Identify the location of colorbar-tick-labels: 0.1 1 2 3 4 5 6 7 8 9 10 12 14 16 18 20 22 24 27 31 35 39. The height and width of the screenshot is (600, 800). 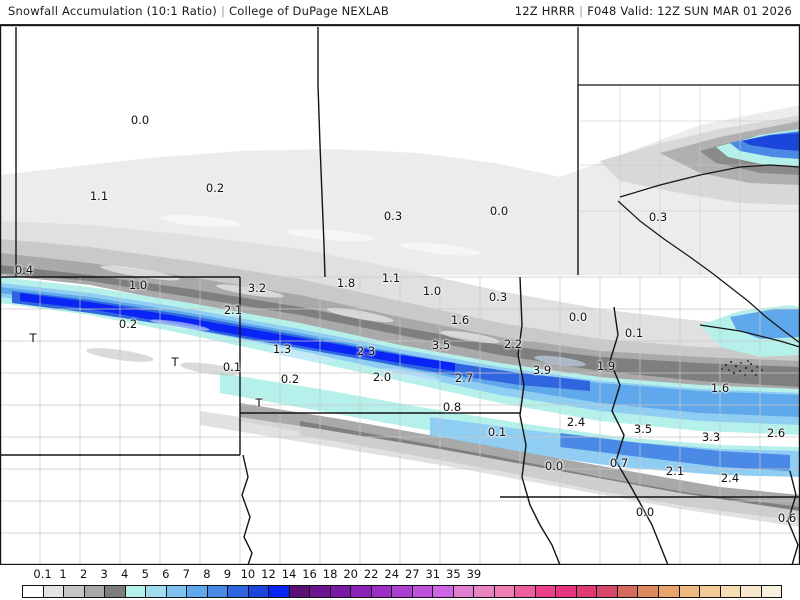
(400, 574).